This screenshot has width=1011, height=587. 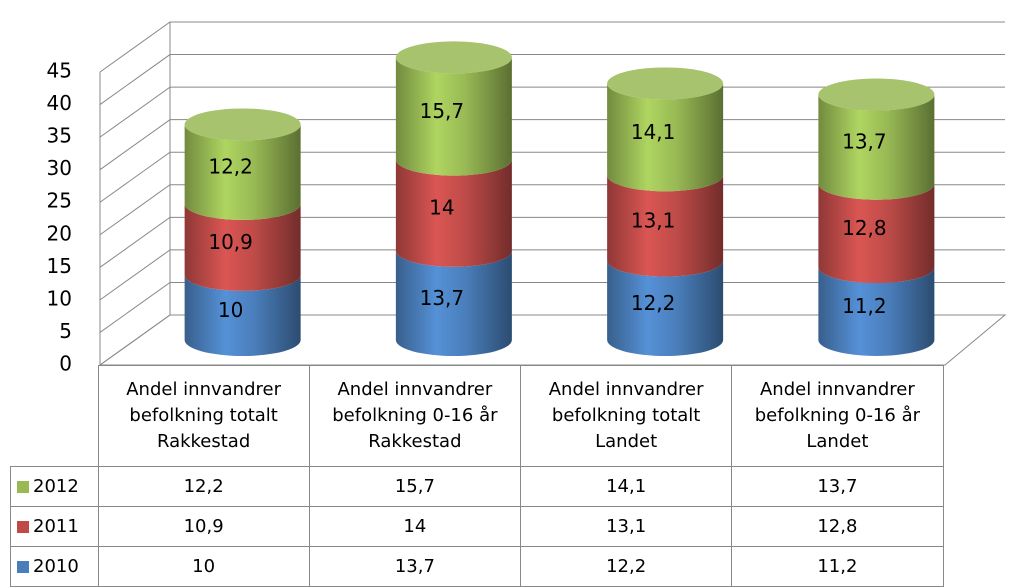 What do you see at coordinates (59, 233) in the screenshot?
I see `y-tick-label: 20` at bounding box center [59, 233].